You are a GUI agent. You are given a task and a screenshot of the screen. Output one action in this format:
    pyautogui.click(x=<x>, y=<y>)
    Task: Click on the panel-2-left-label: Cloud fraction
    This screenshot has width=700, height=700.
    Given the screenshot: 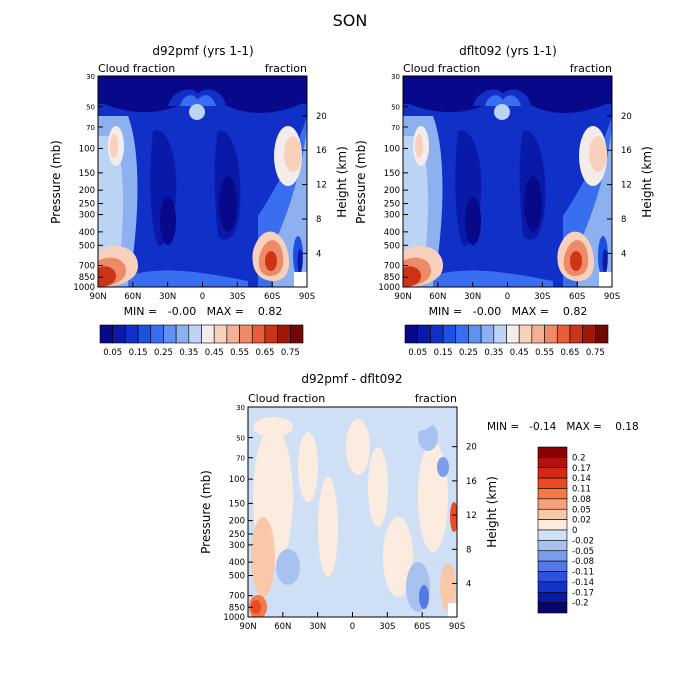 What is the action you would take?
    pyautogui.click(x=441, y=68)
    